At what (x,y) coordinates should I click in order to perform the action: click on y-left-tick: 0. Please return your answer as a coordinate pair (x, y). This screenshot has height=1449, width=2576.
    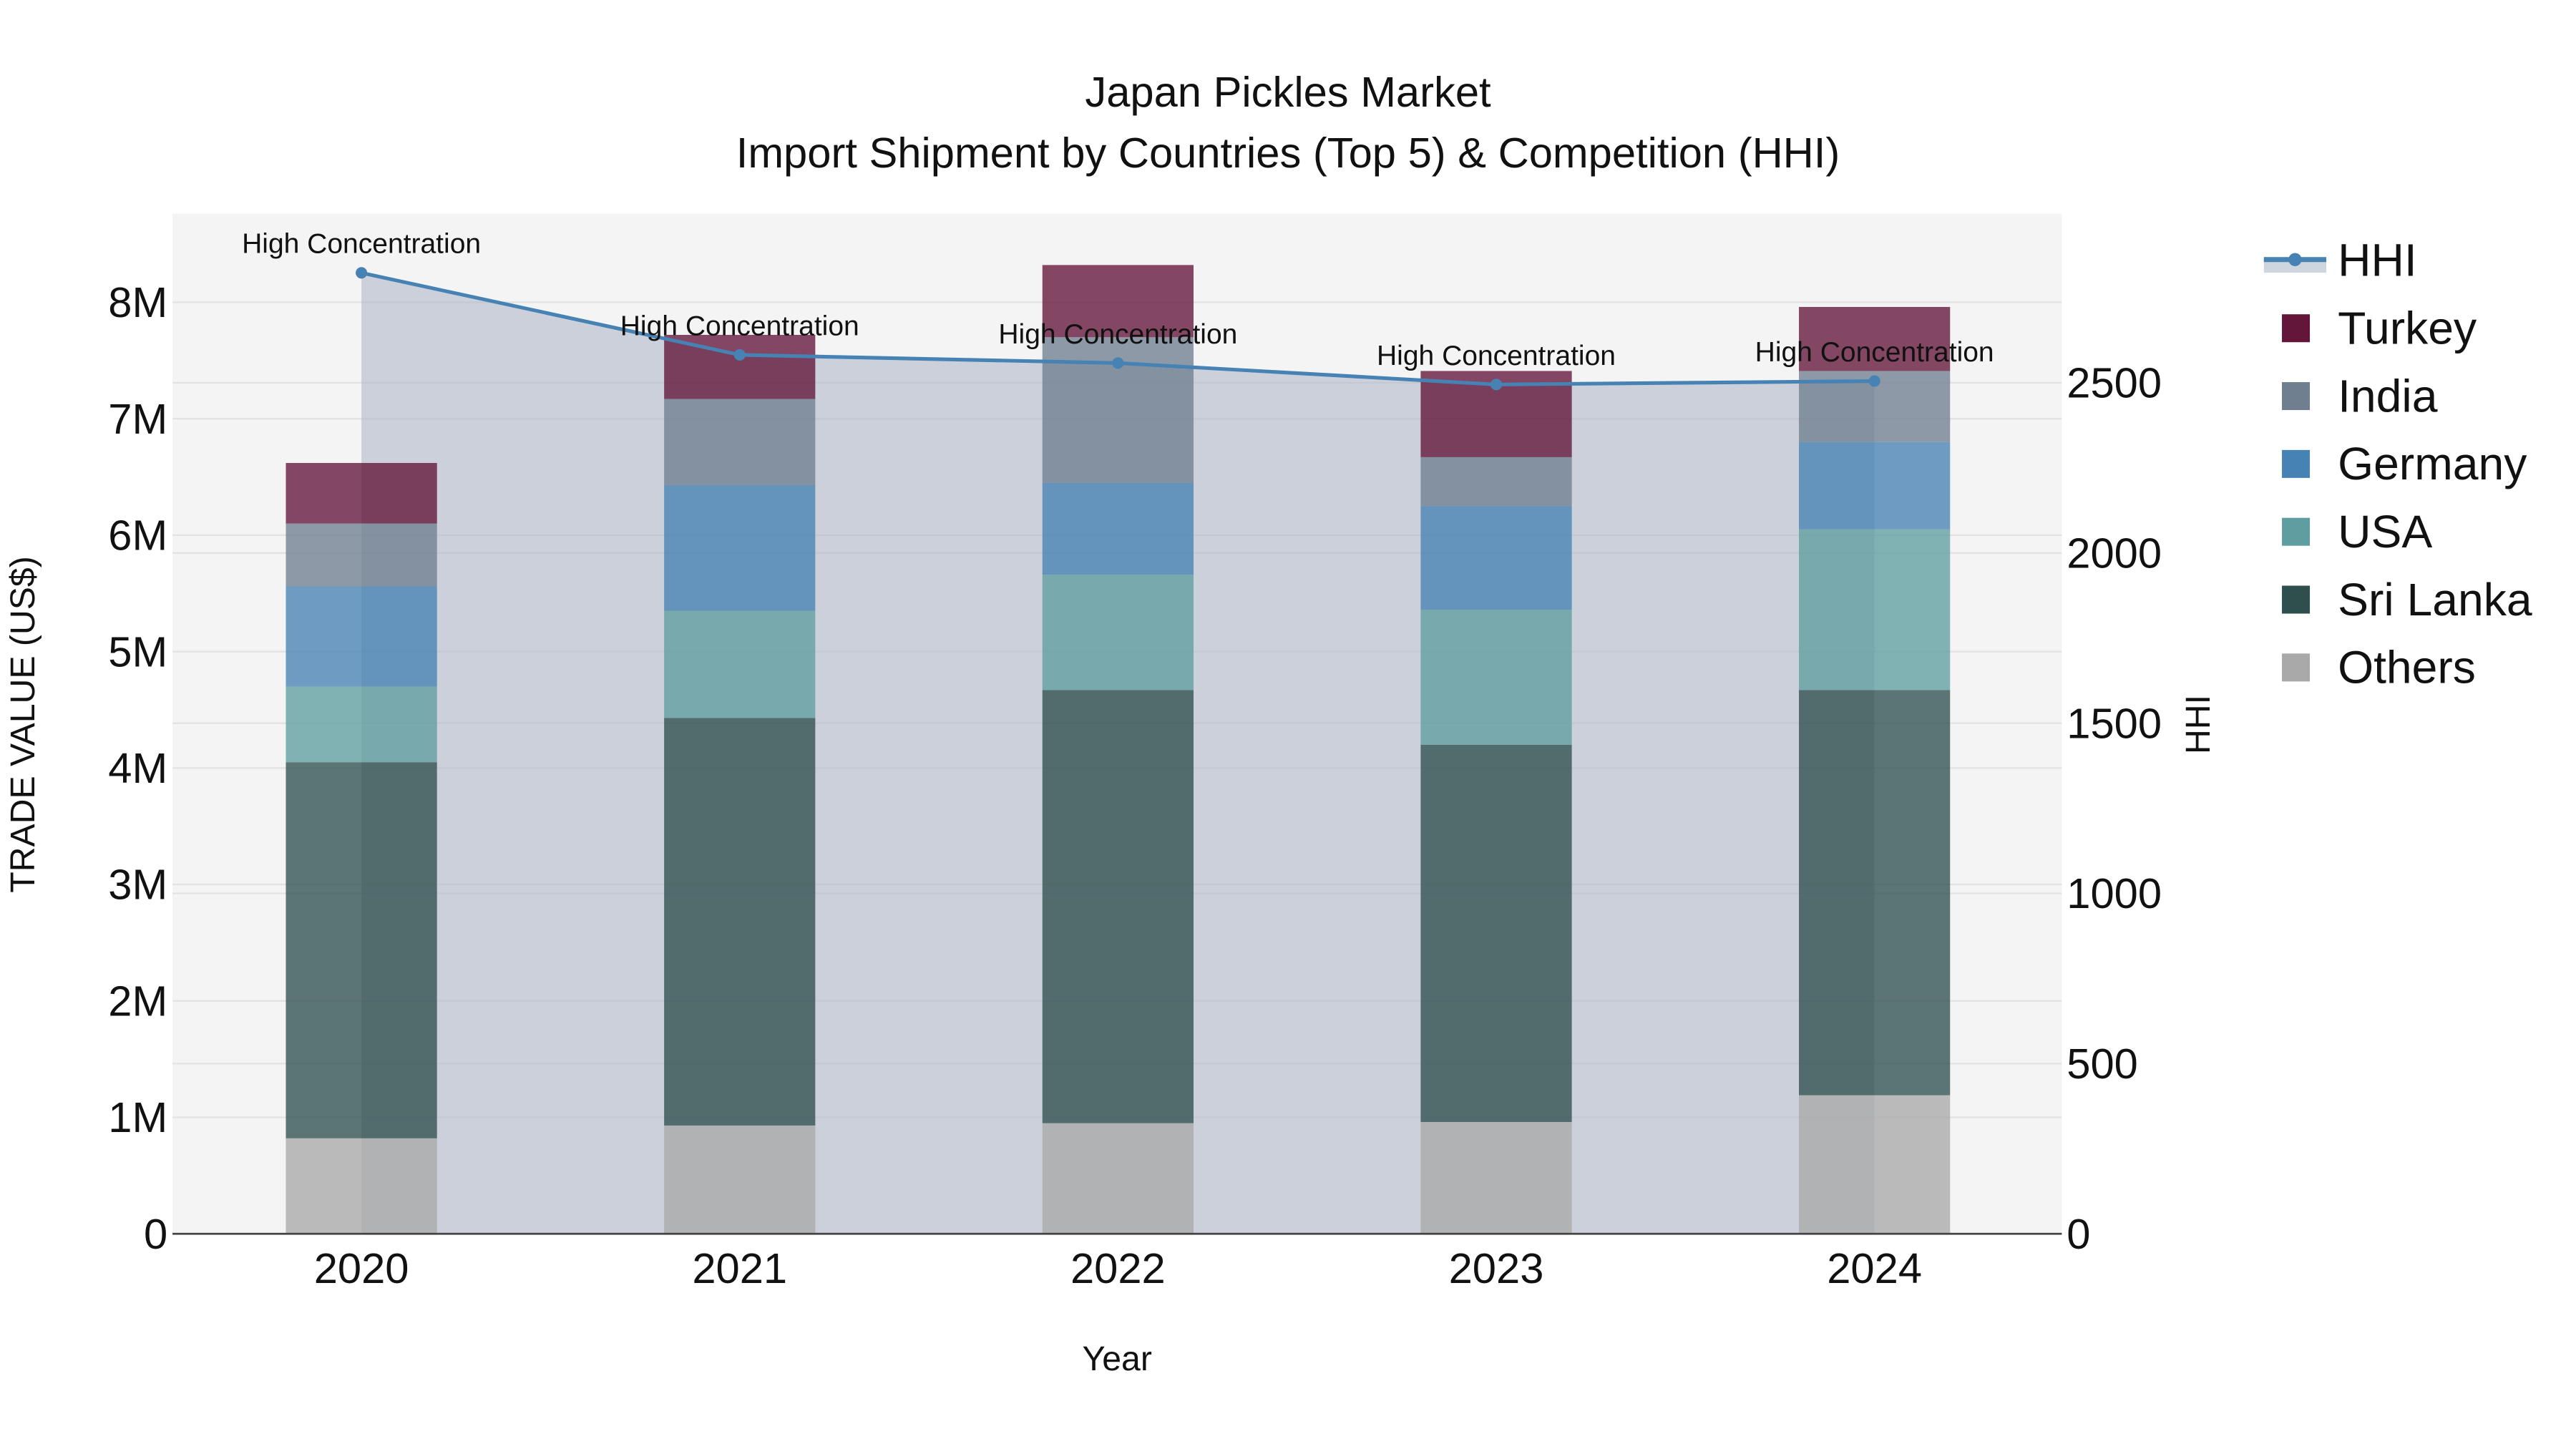
    Looking at the image, I should click on (155, 1234).